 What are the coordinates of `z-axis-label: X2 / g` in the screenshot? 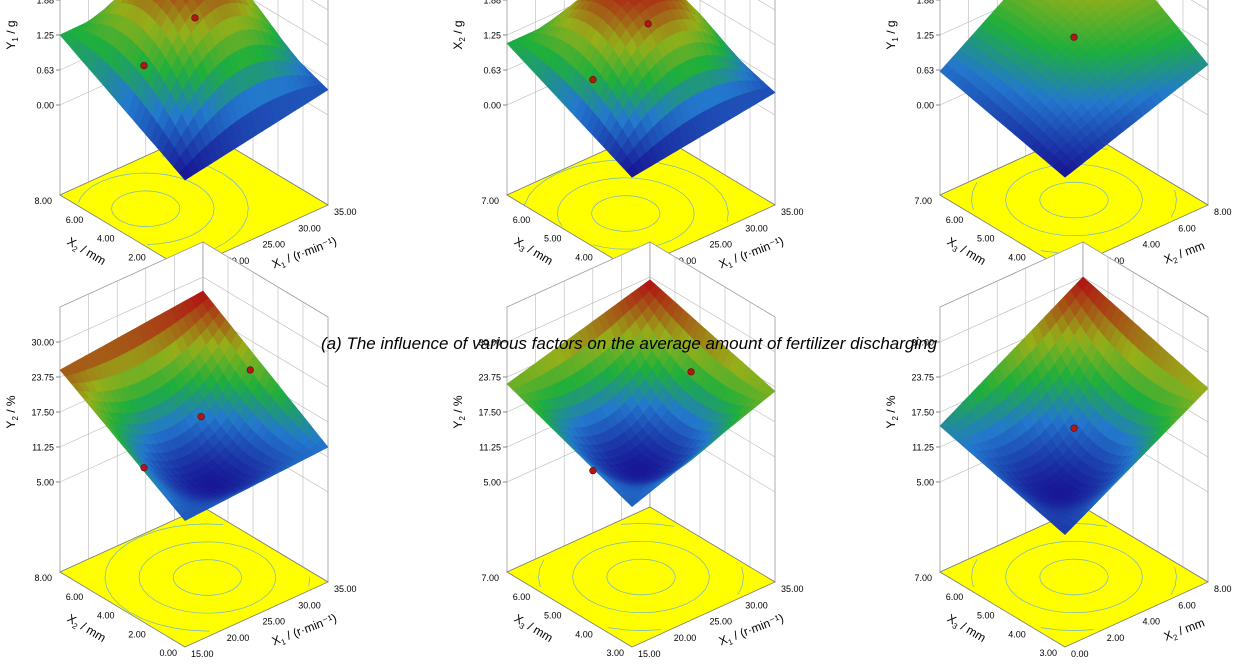 It's located at (459, 34).